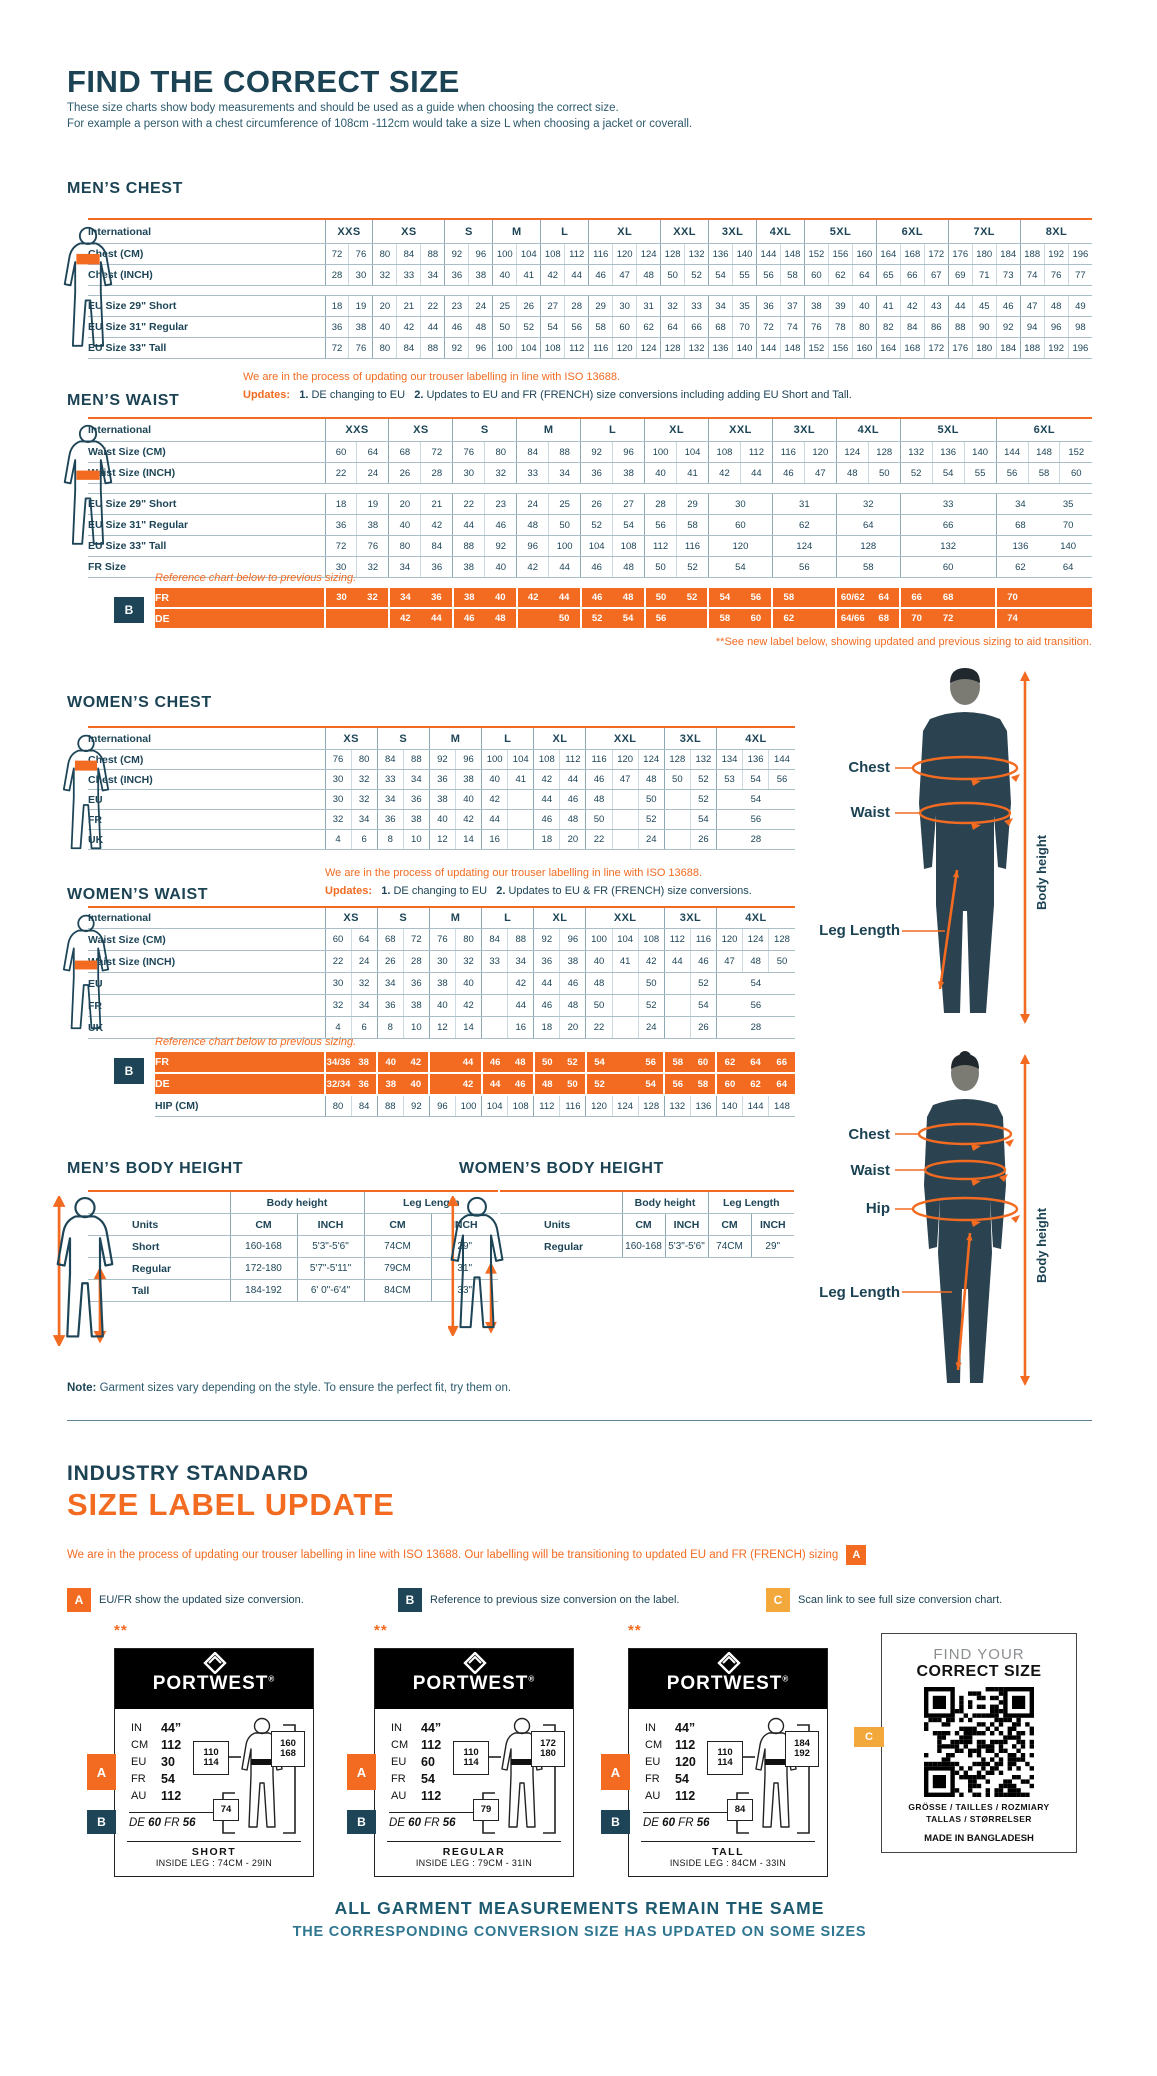 This screenshot has height=2076, width=1157. Describe the element at coordinates (384, 327) in the screenshot. I see `size-value: 40` at that location.